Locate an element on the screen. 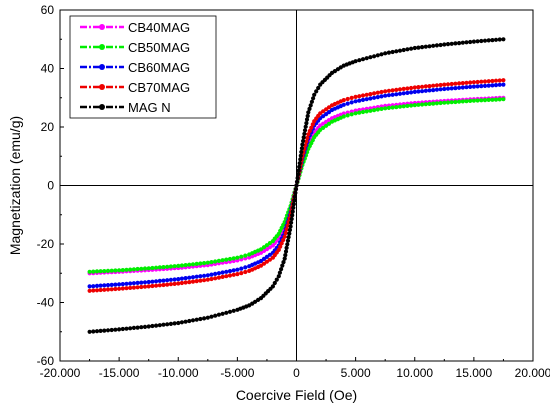  y-tick-label: 20 is located at coordinates (48, 127).